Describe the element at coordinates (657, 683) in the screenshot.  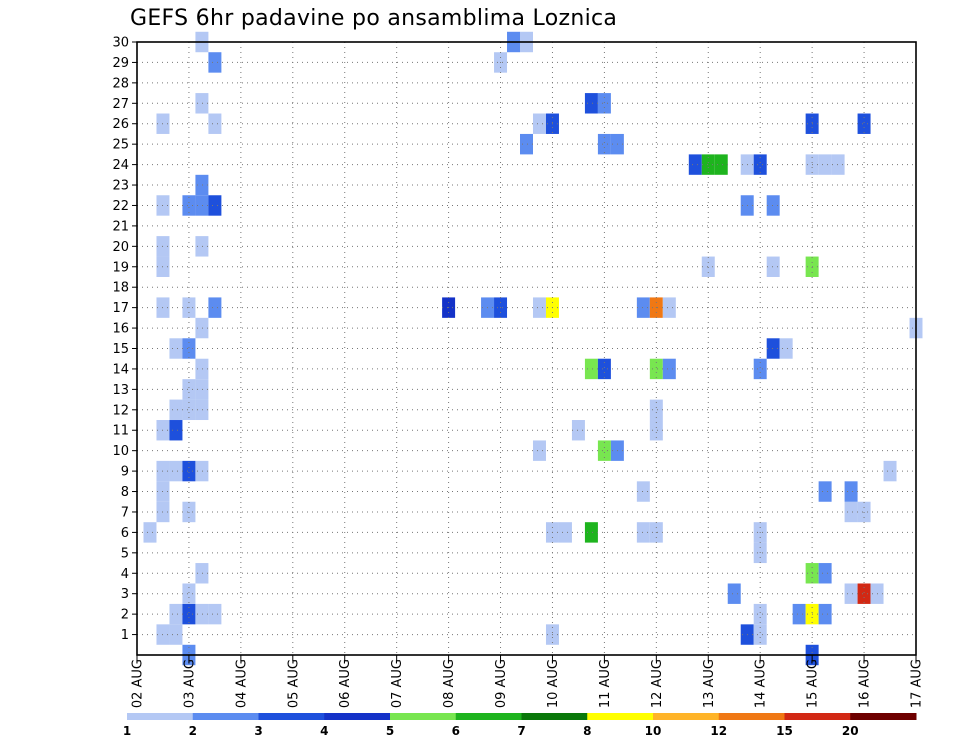
I see `x-tick-label: 12 AUG` at that location.